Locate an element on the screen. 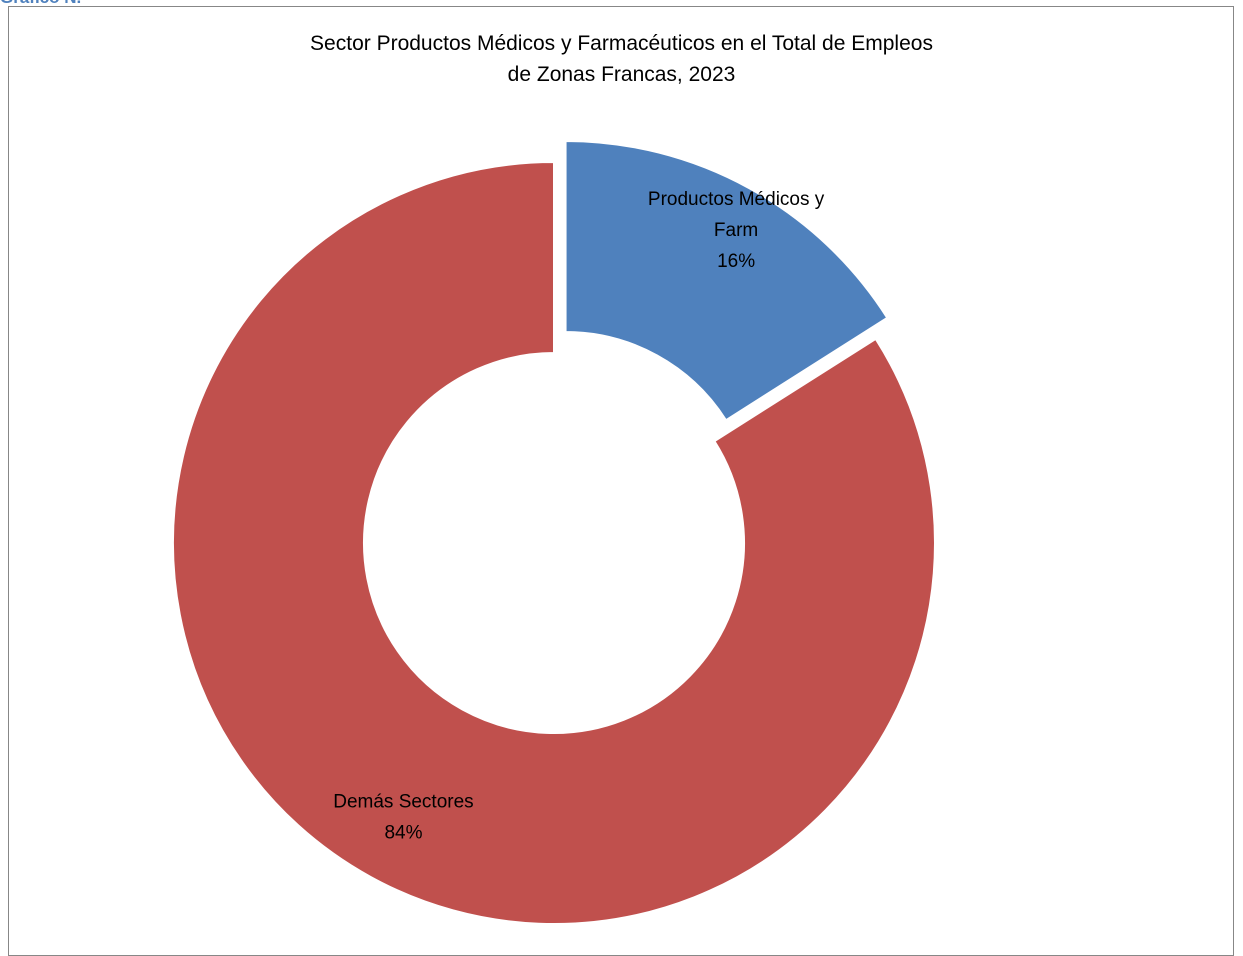 The width and height of the screenshot is (1243, 956). chart-title-line-2: de Zonas Francas, 2023 is located at coordinates (621, 74).